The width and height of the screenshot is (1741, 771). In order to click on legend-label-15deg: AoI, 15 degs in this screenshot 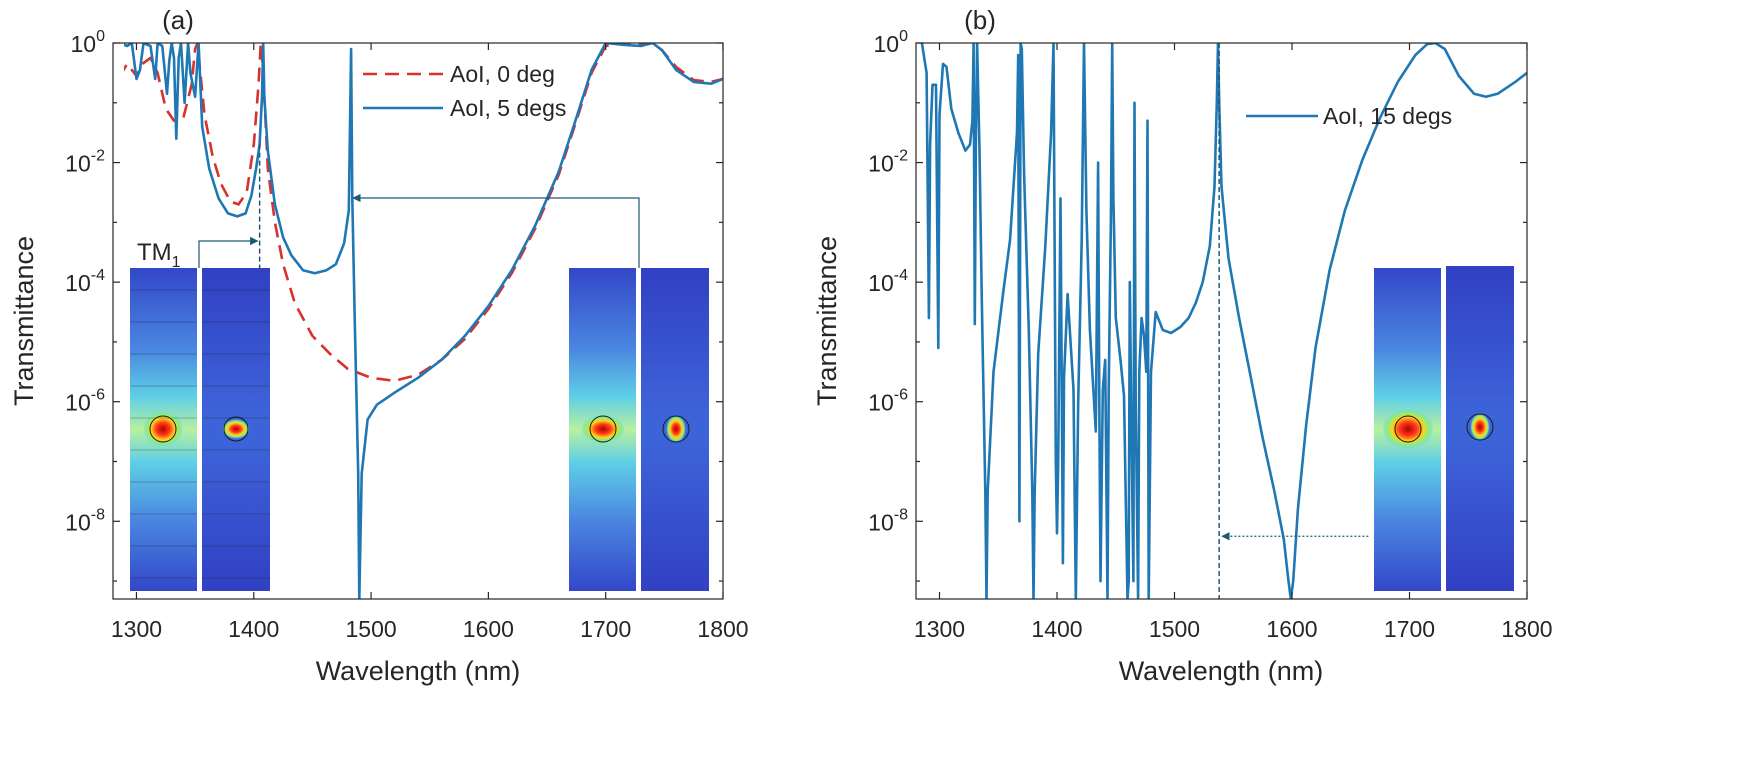, I will do `click(1387, 116)`.